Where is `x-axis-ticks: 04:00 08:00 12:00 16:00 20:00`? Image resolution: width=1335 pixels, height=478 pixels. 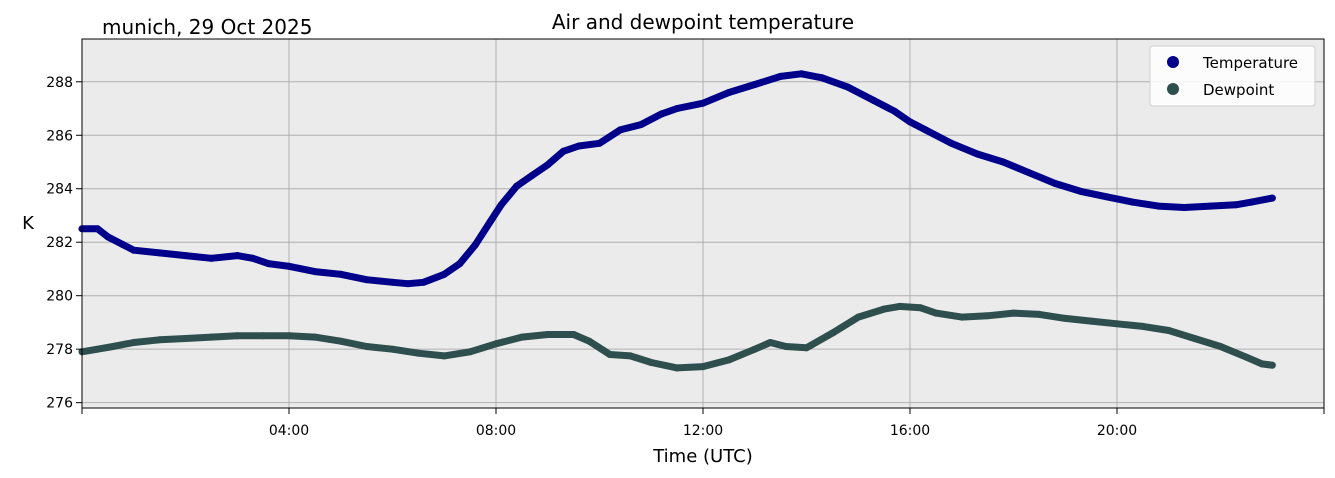 x-axis-ticks: 04:00 08:00 12:00 16:00 20:00 is located at coordinates (703, 423).